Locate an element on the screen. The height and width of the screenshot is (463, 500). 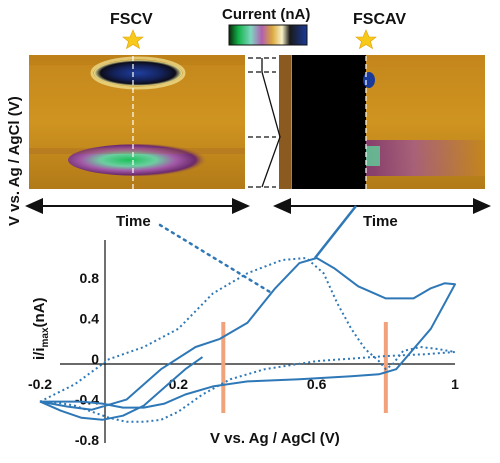
fscv-label: FSCV is located at coordinates (131, 19).